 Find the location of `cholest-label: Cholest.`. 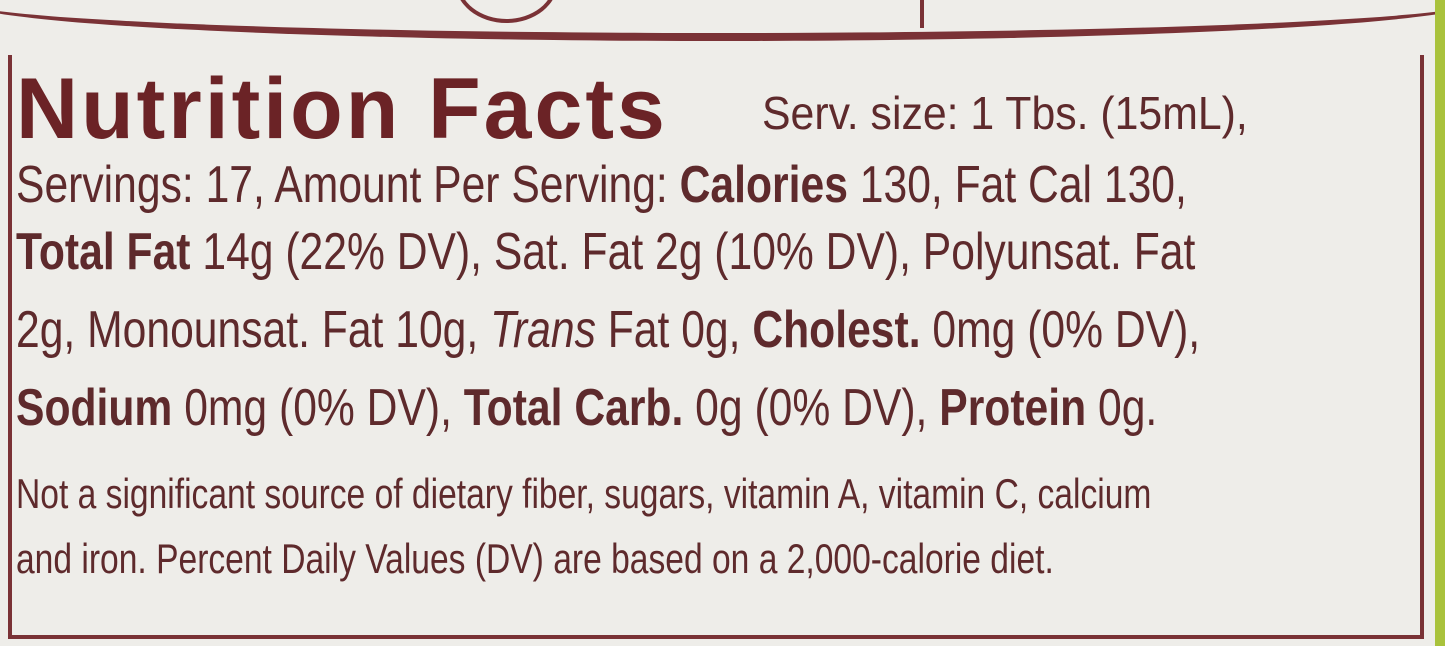

cholest-label: Cholest. is located at coordinates (836, 330).